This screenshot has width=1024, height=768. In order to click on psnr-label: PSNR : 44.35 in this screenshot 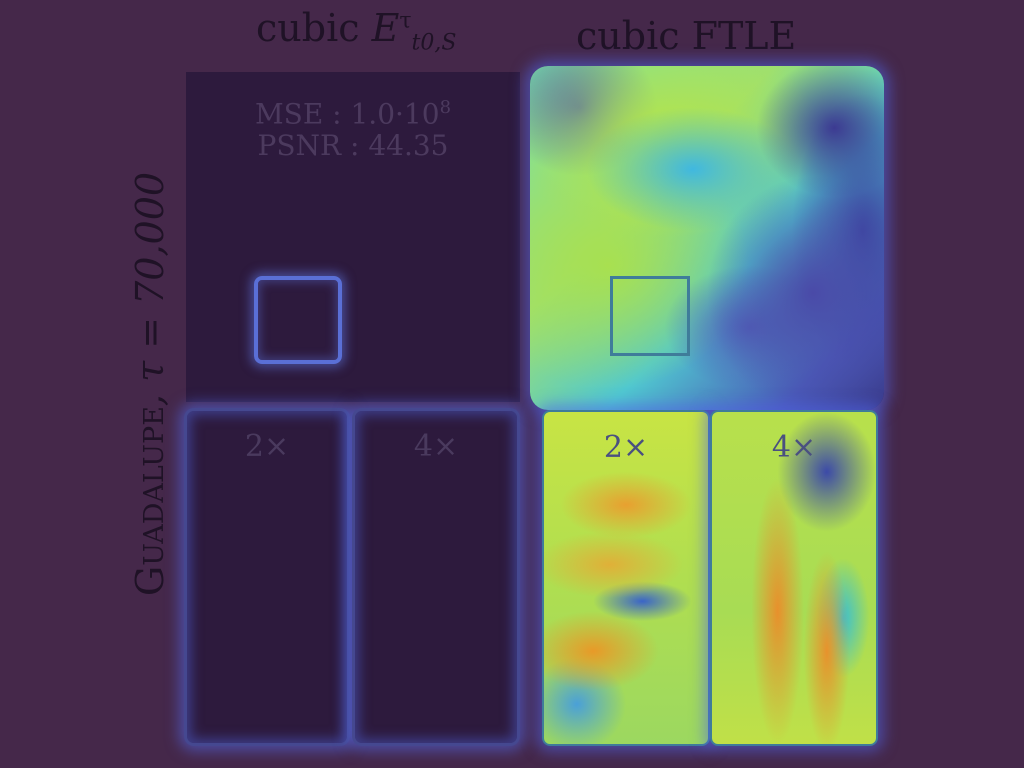, I will do `click(353, 146)`.